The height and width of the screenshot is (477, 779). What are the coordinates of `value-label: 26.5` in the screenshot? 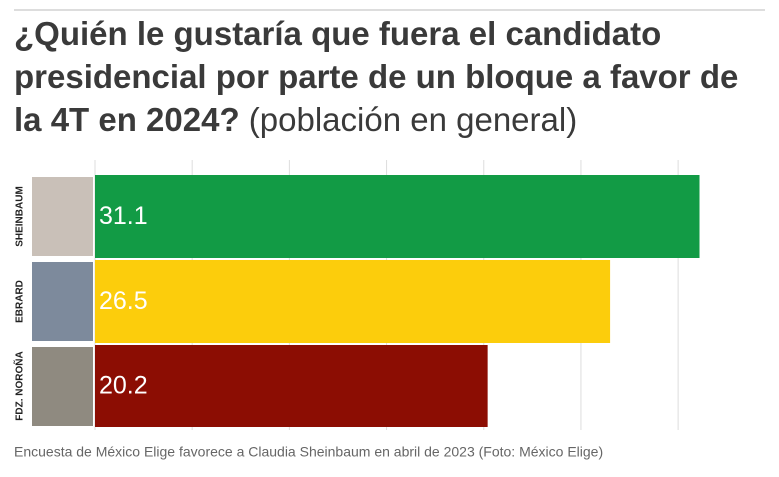 It's located at (123, 301).